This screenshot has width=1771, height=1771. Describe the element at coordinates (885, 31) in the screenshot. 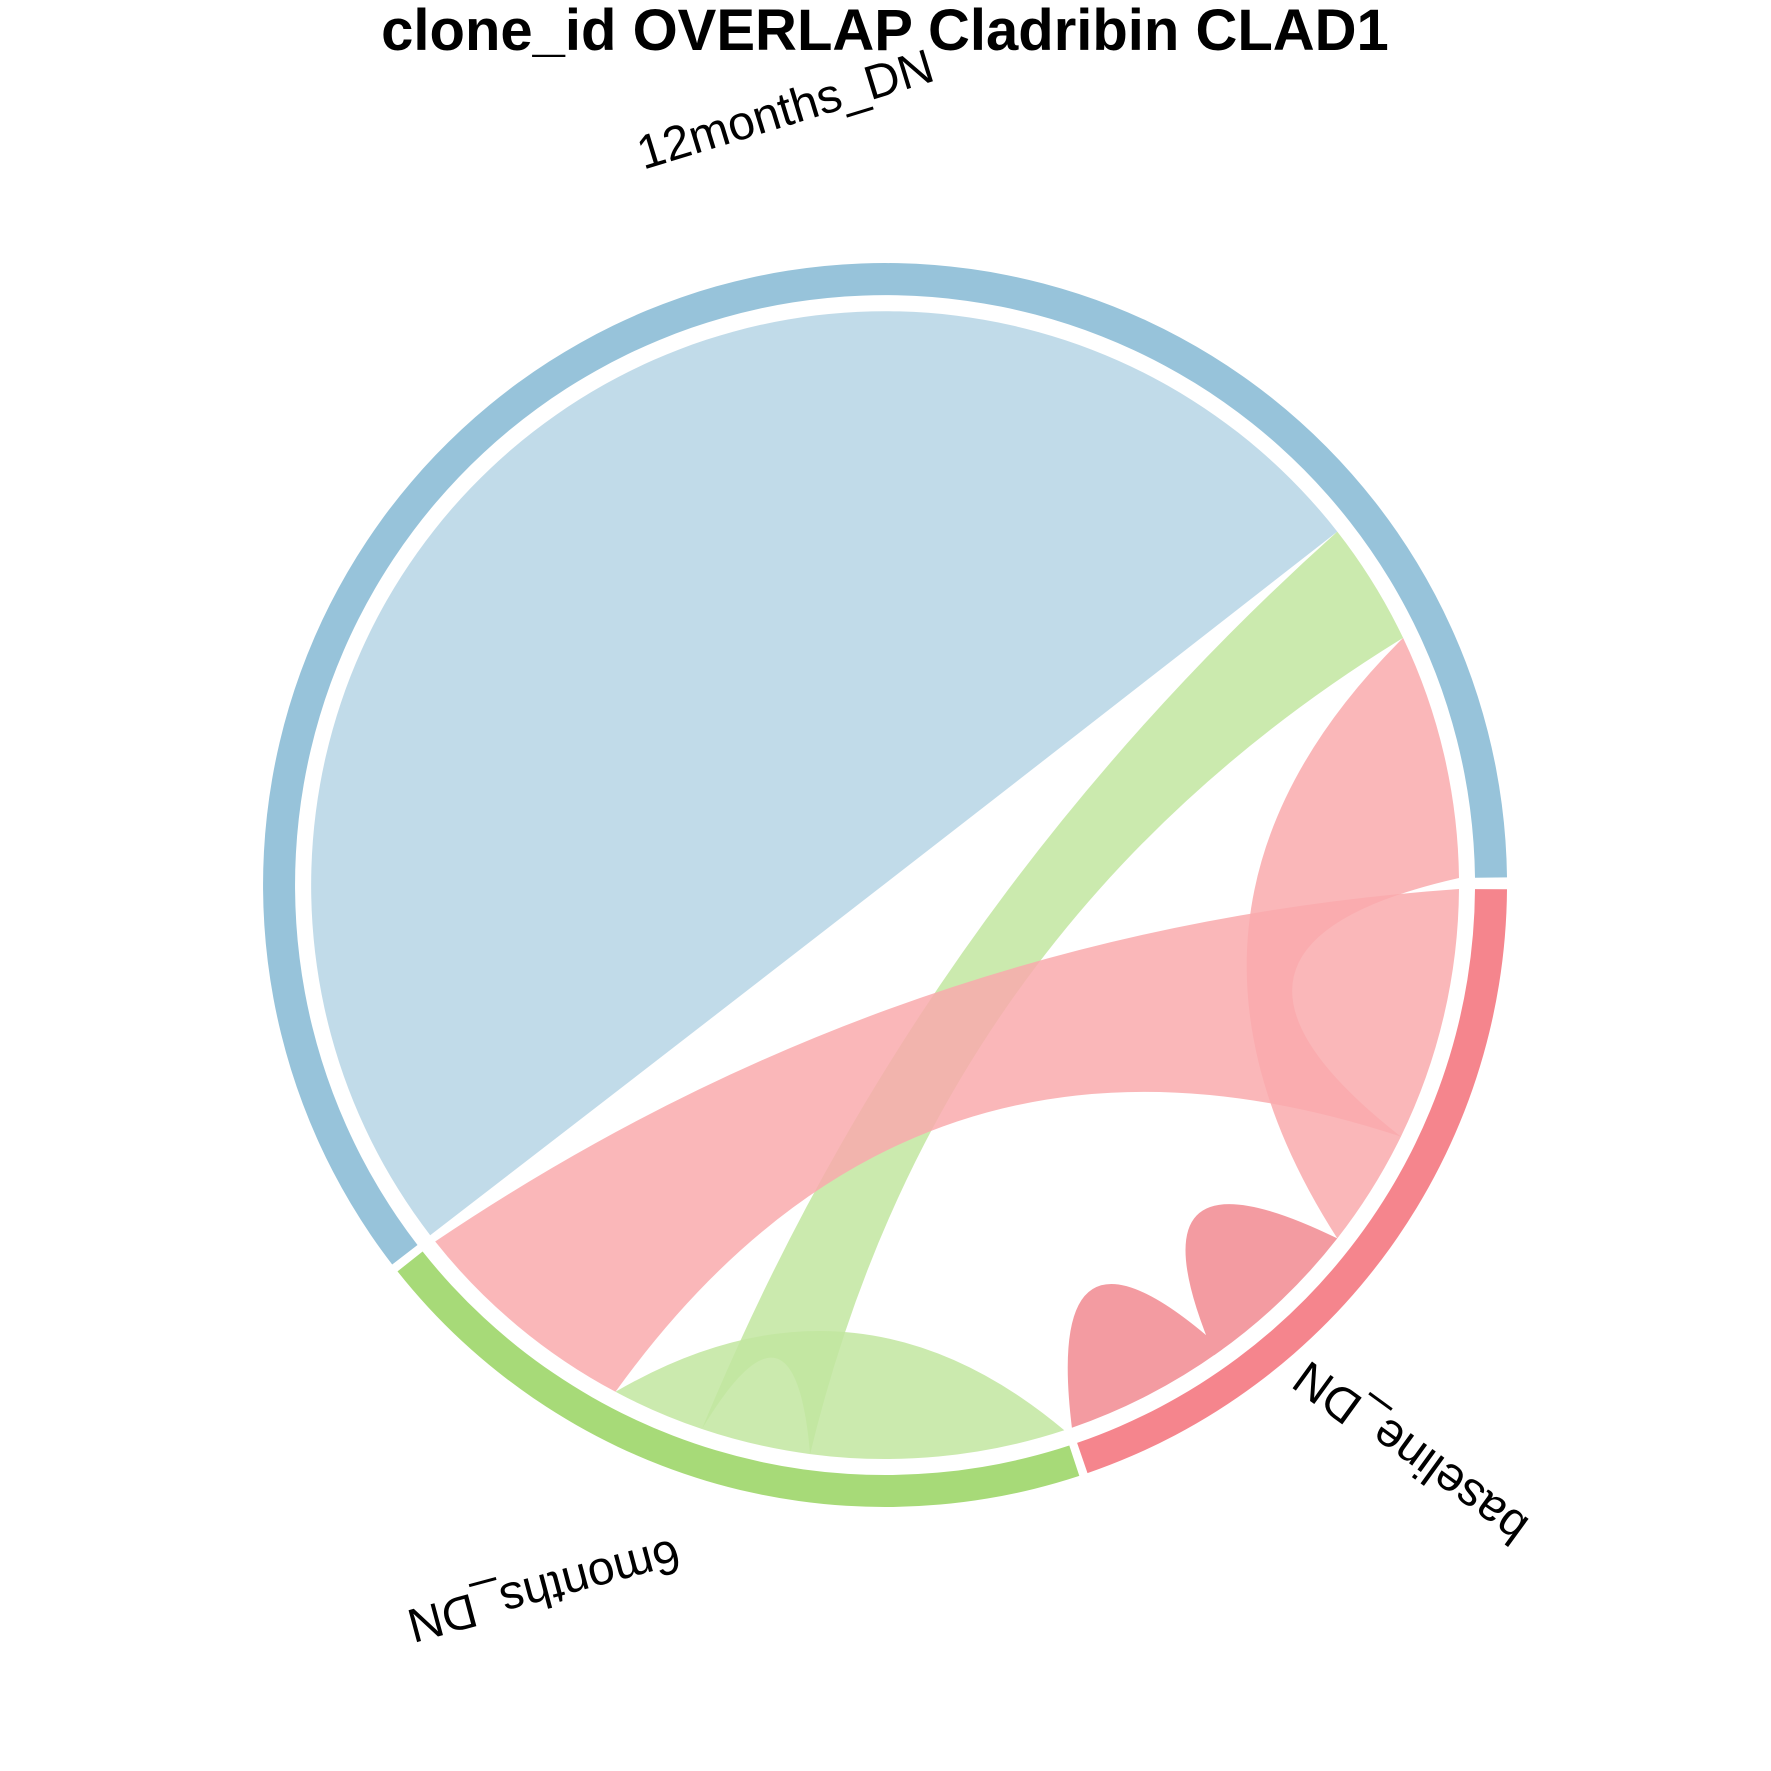

I see `chart-title: clone_id OVERLAP Cladribin CLAD1` at that location.